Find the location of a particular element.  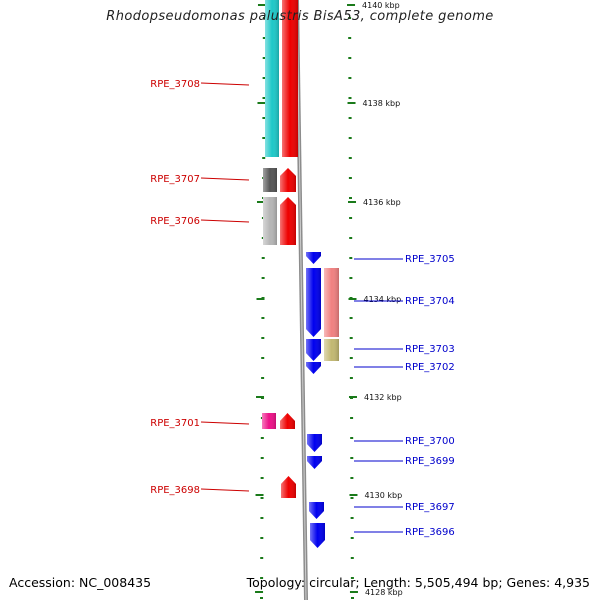

gene-label: RPE_3703 is located at coordinates (430, 349).